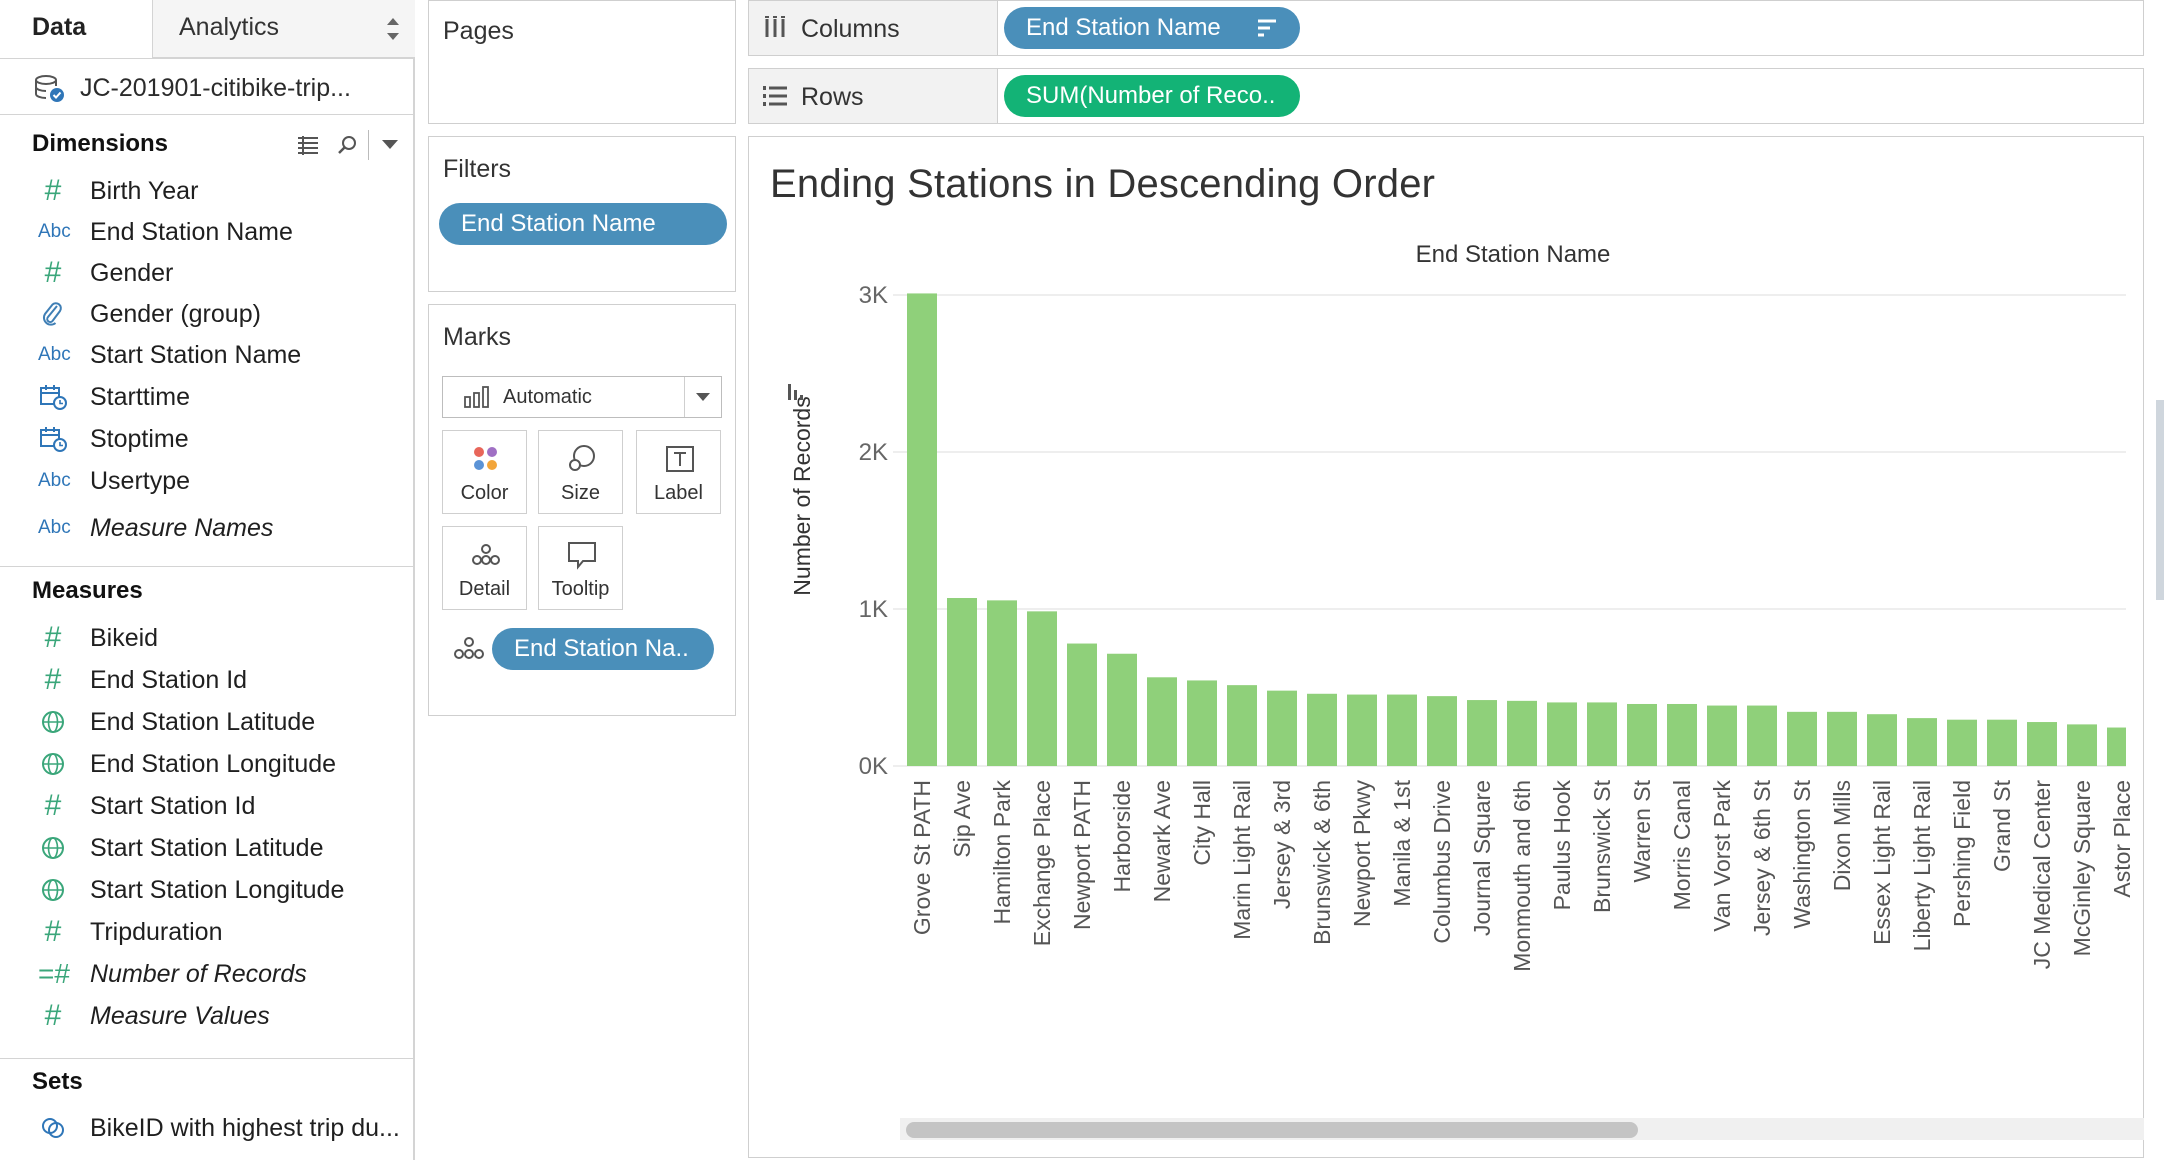 The width and height of the screenshot is (2164, 1160). I want to click on field-stoptime: Stoptime, so click(206, 439).